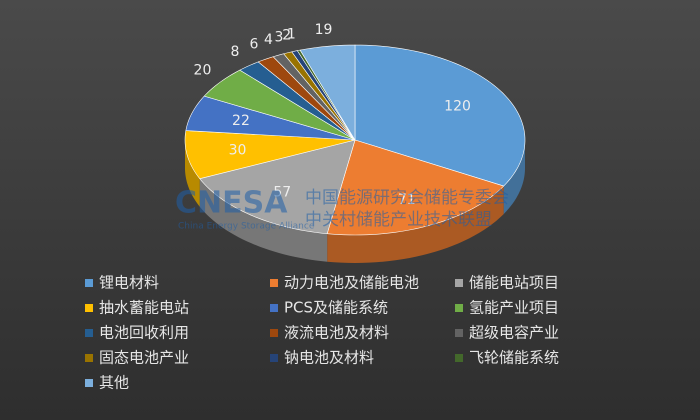  I want to click on data-label: 30, so click(238, 151).